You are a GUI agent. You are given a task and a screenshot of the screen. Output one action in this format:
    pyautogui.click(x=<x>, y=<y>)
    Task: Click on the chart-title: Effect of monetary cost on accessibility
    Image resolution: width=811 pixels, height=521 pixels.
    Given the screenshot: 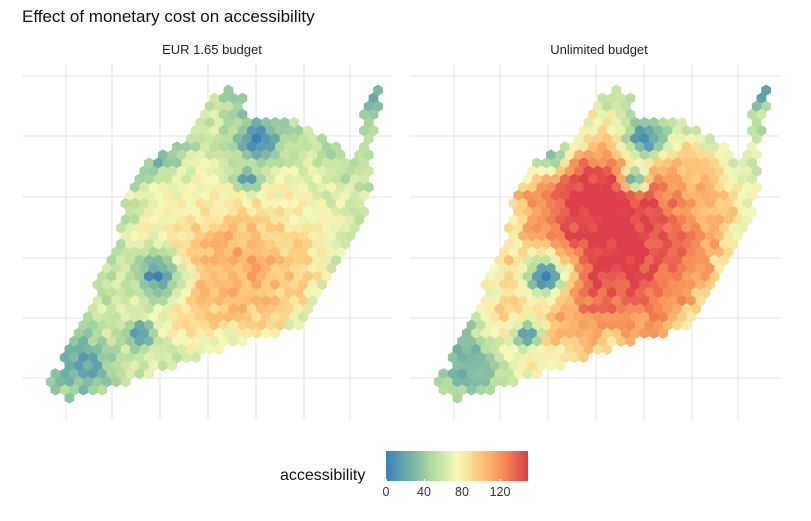 What is the action you would take?
    pyautogui.click(x=168, y=16)
    